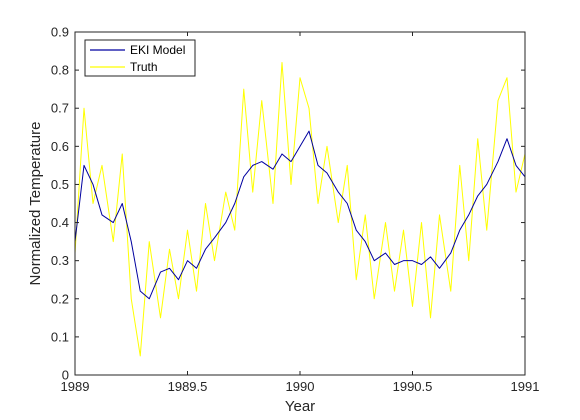 The width and height of the screenshot is (580, 420). What do you see at coordinates (60, 260) in the screenshot?
I see `y-tick-label: 0.3` at bounding box center [60, 260].